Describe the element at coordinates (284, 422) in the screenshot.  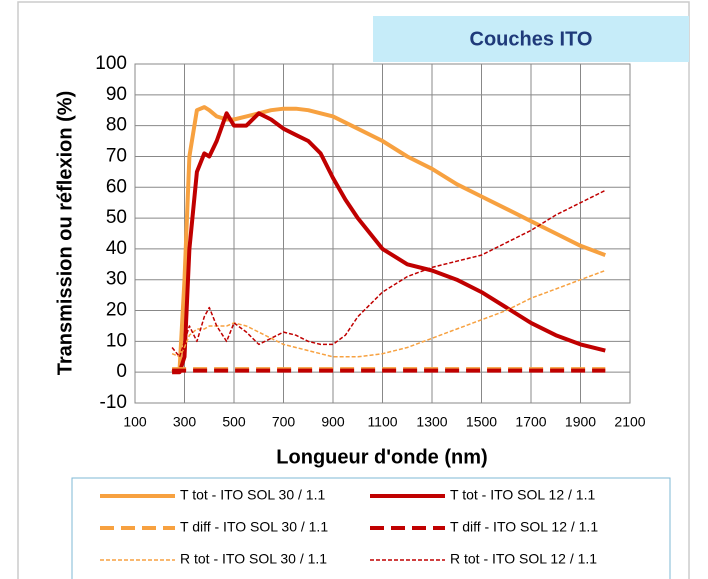
I see `x-tick-label: 700` at that location.